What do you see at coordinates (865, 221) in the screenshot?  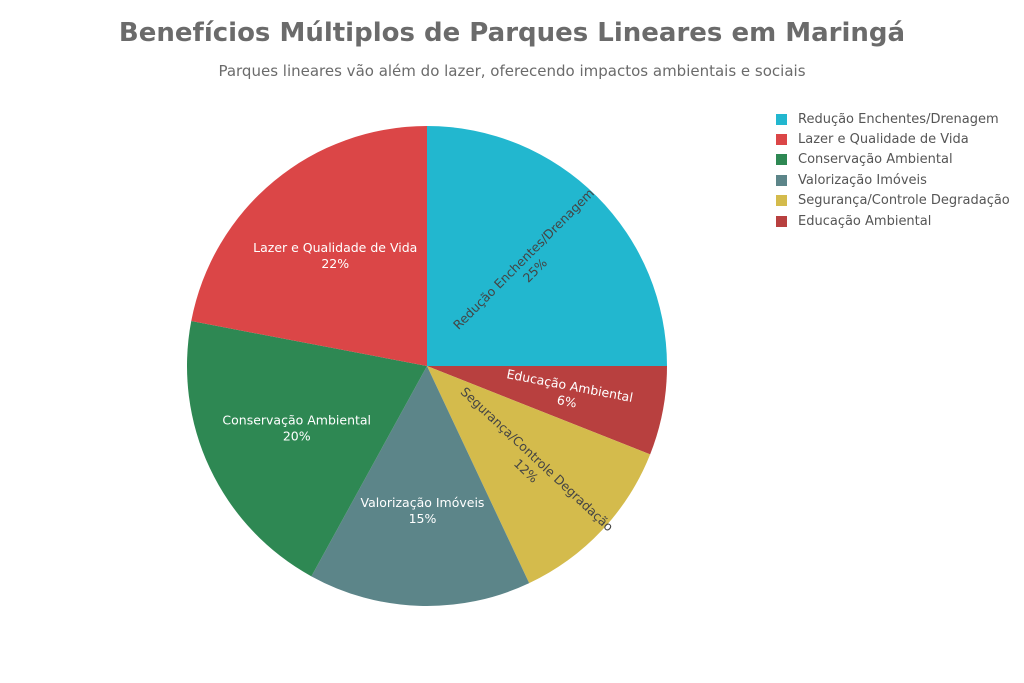 I see `legend-label: Educação Ambiental` at bounding box center [865, 221].